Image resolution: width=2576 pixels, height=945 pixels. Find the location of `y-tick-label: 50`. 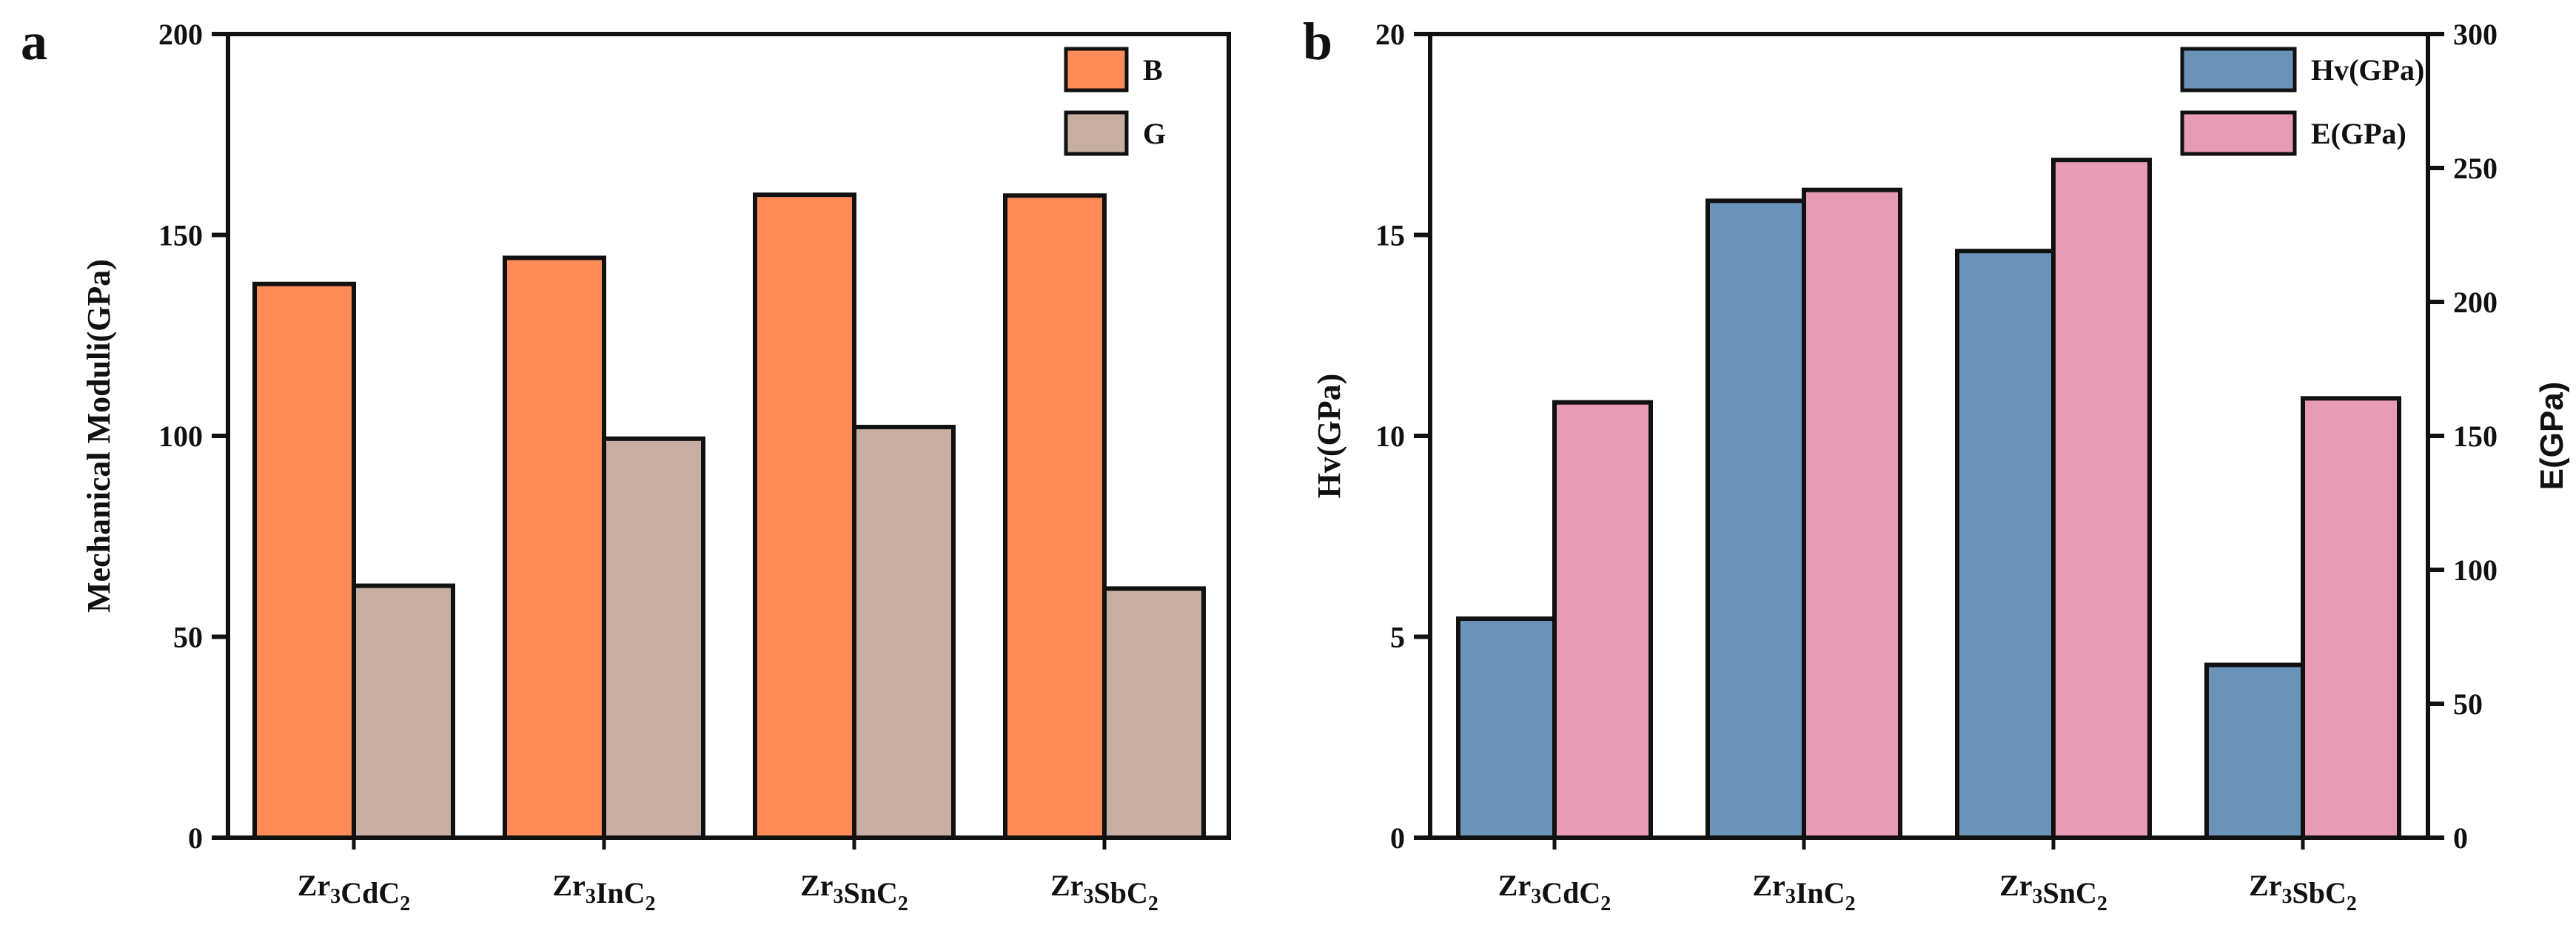

y-tick-label: 50 is located at coordinates (188, 637).